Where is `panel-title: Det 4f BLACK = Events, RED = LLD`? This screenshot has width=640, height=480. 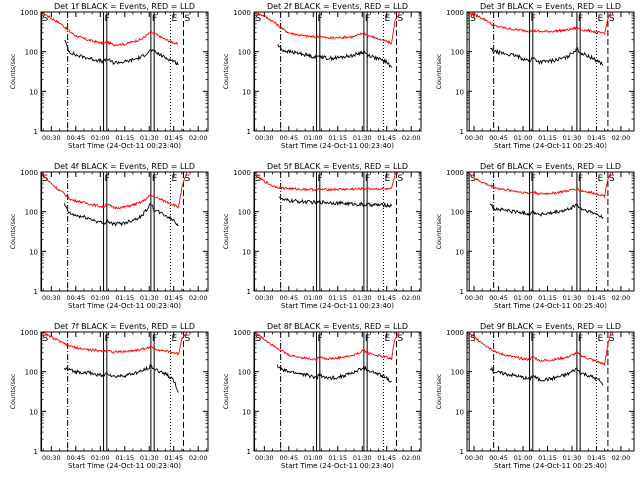 panel-title: Det 4f BLACK = Events, RED = LLD is located at coordinates (124, 166).